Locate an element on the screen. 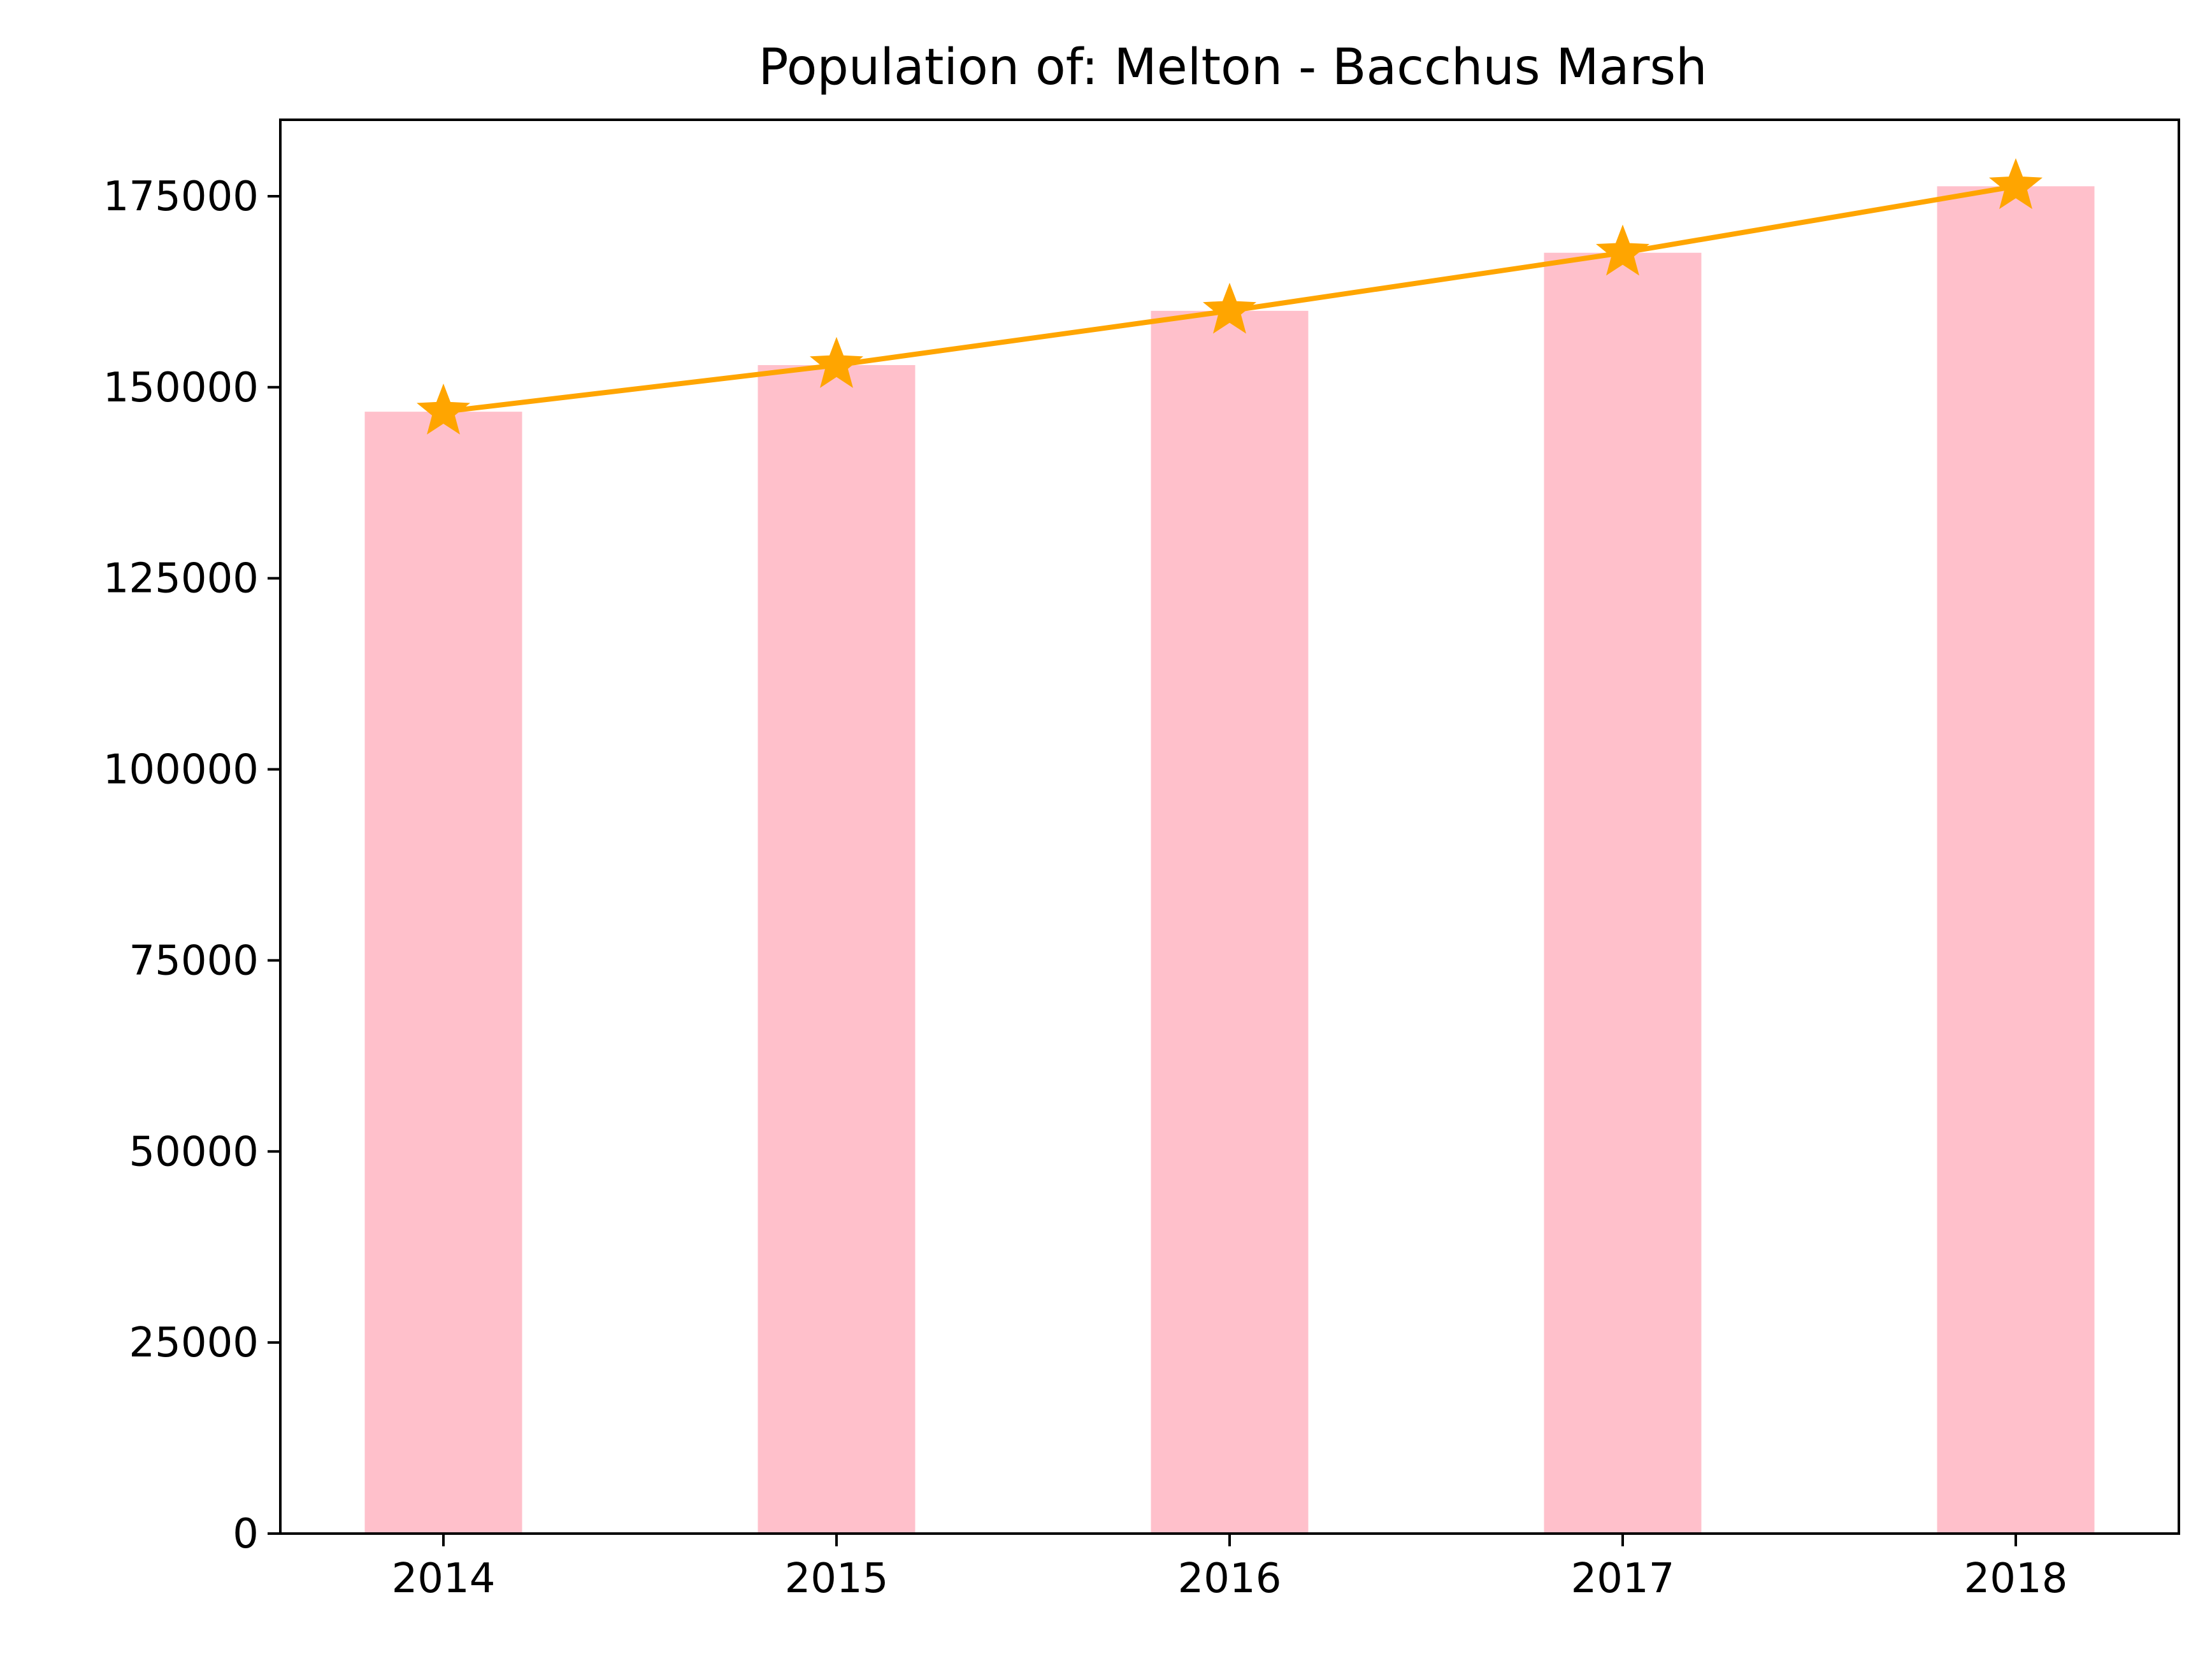  star-marker-2017 is located at coordinates (1622, 250).